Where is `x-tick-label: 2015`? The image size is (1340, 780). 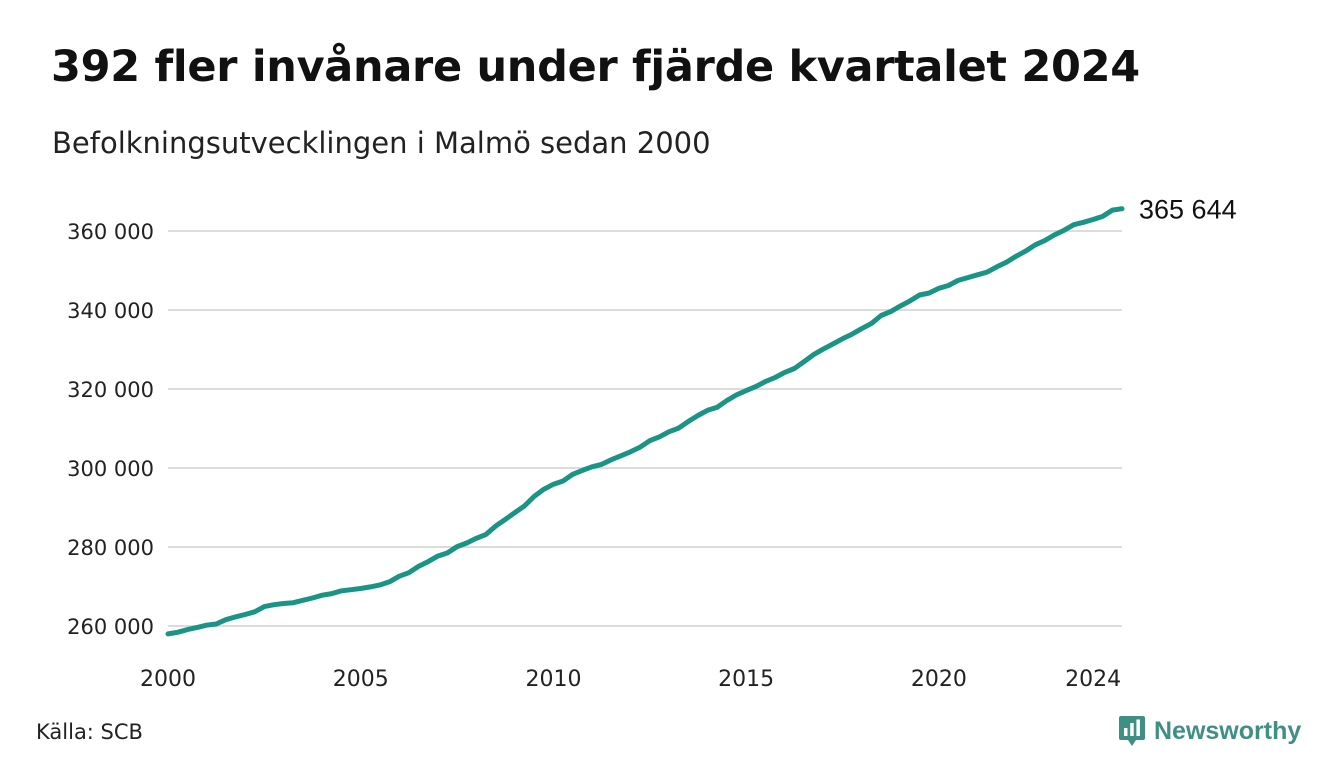
x-tick-label: 2015 is located at coordinates (746, 679).